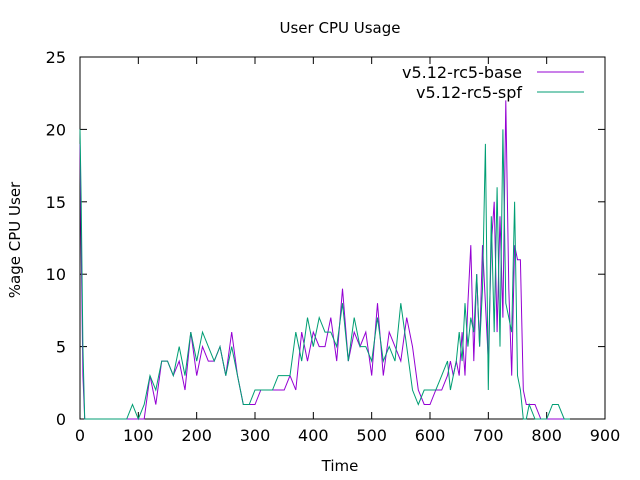  Describe the element at coordinates (138, 435) in the screenshot. I see `x-tick-label: 100` at that location.